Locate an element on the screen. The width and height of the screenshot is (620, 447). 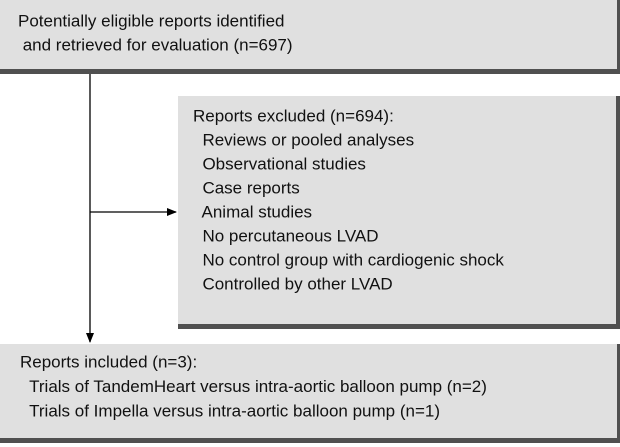
box-text: Reports excluded (n=694): is located at coordinates (293, 115).